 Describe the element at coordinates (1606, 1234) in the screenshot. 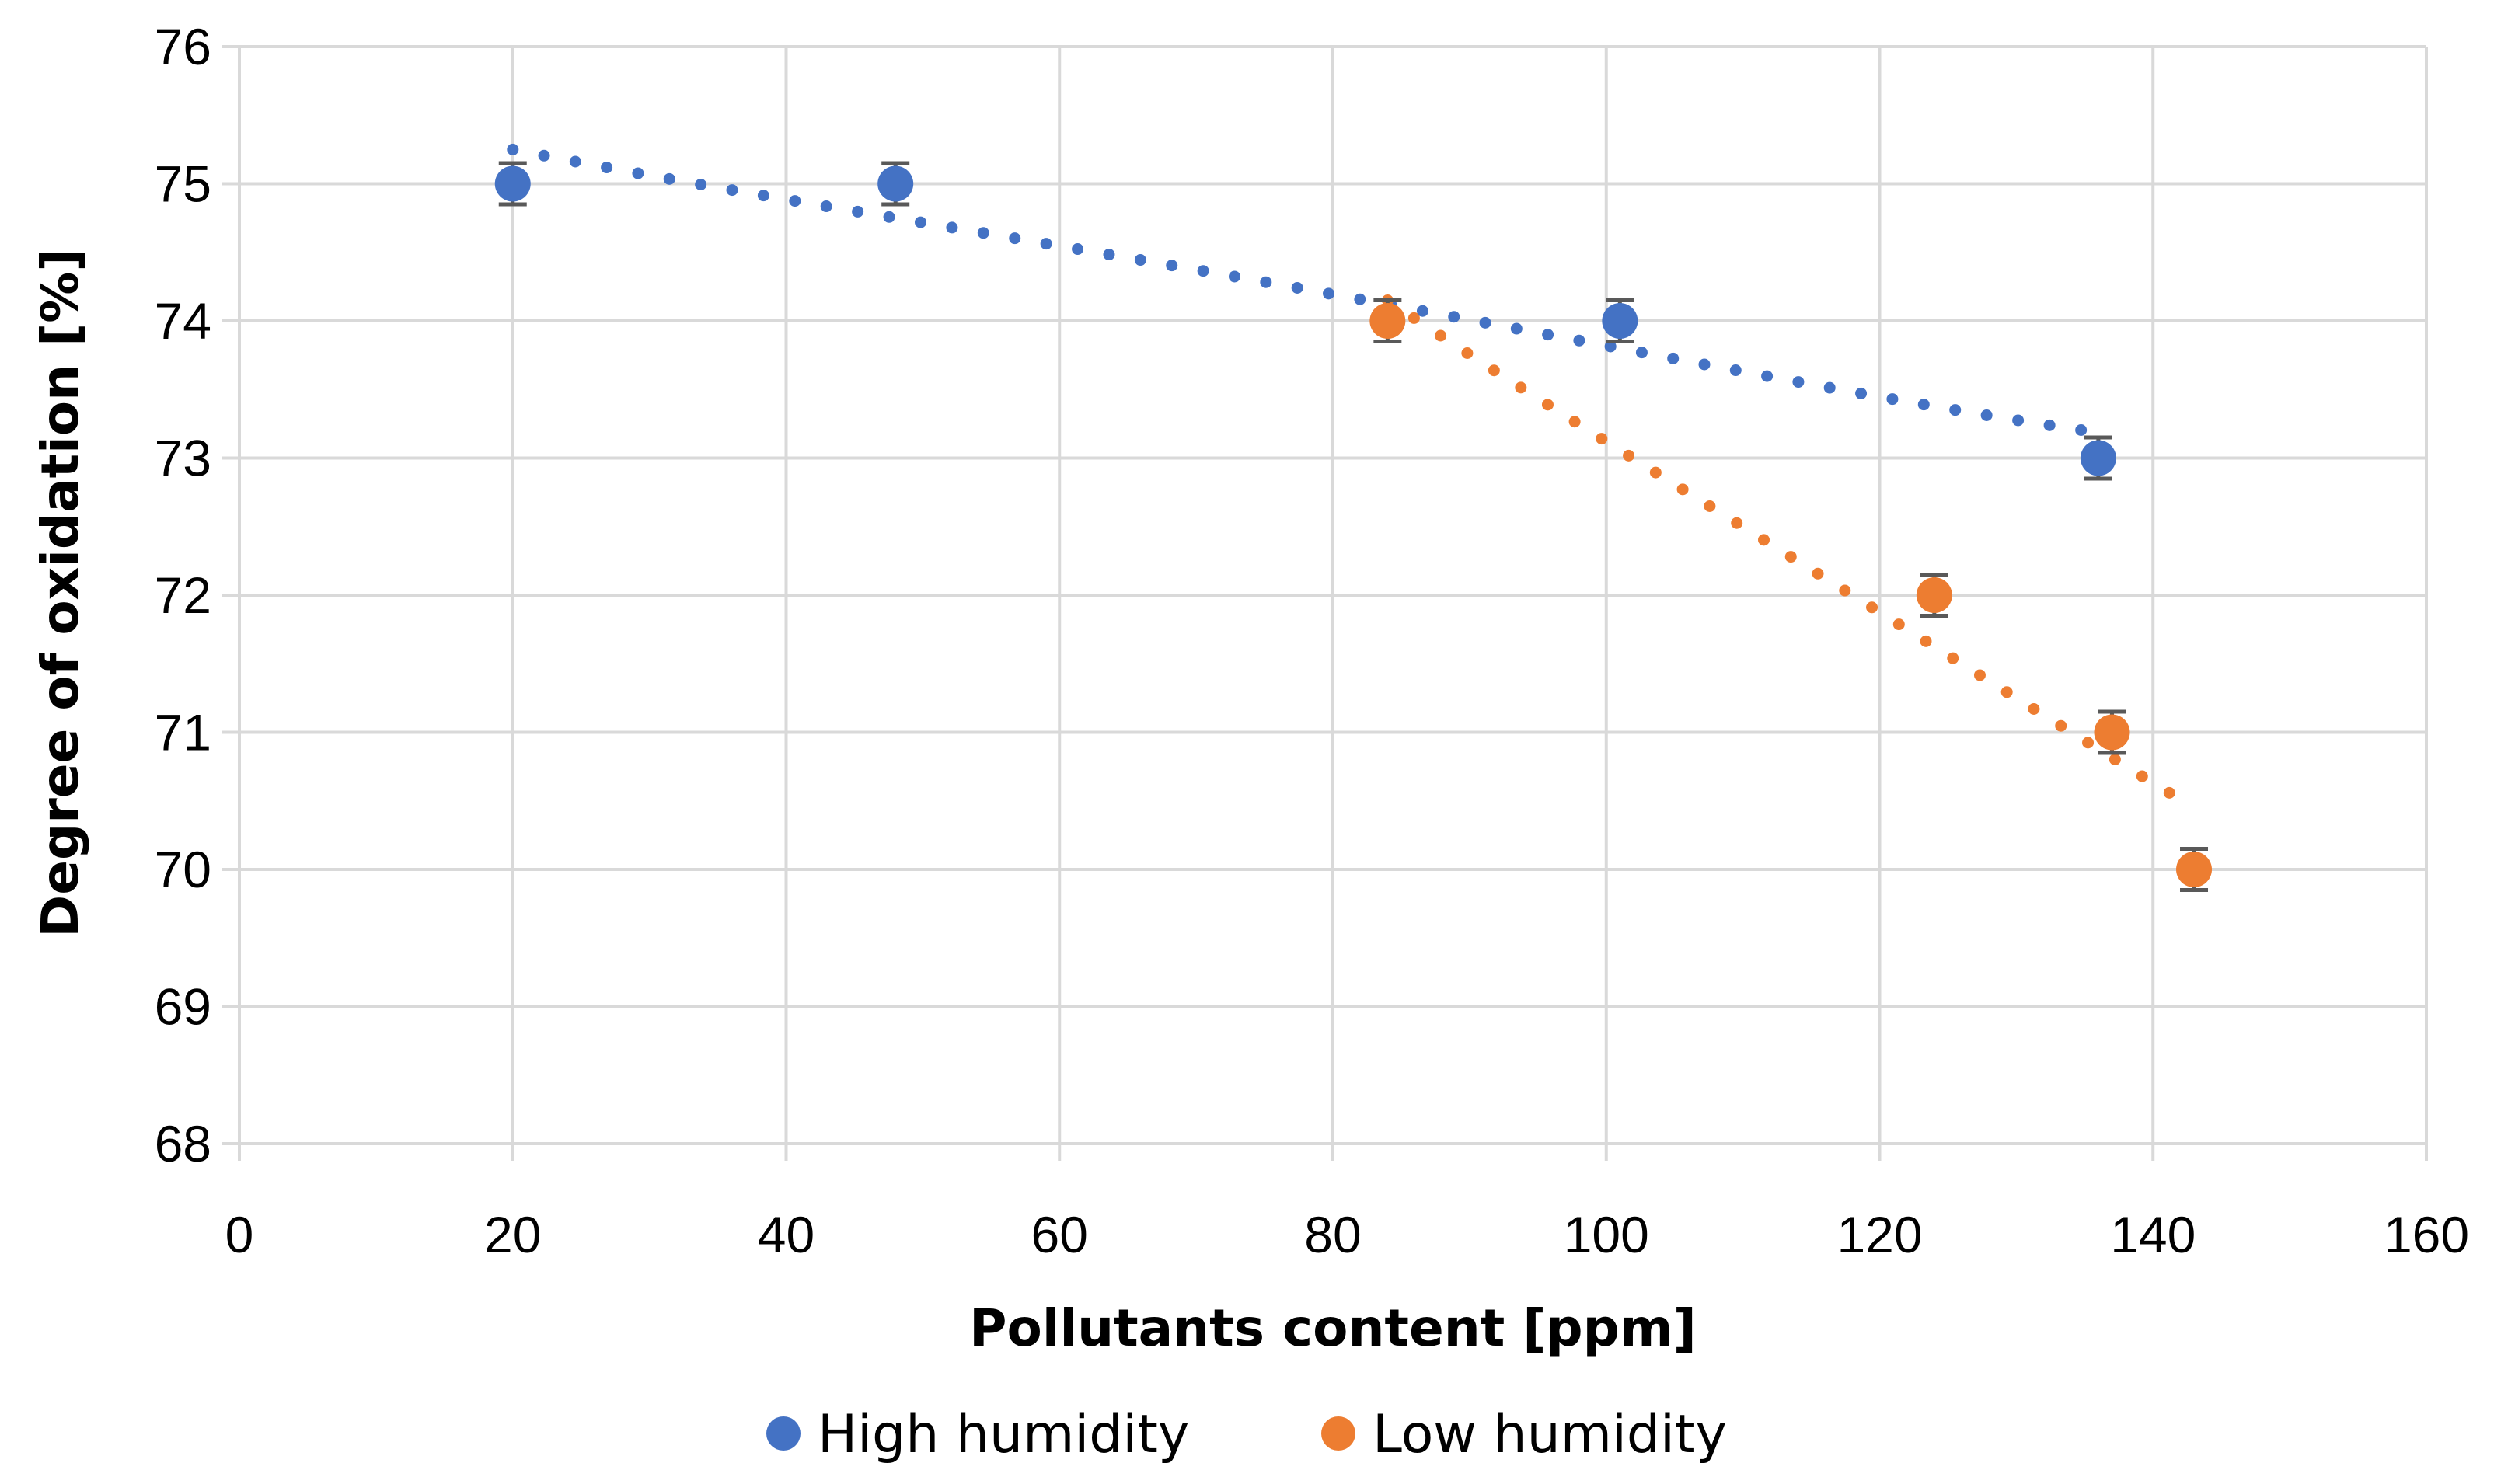

I see `x-tick-label-100: 100` at that location.